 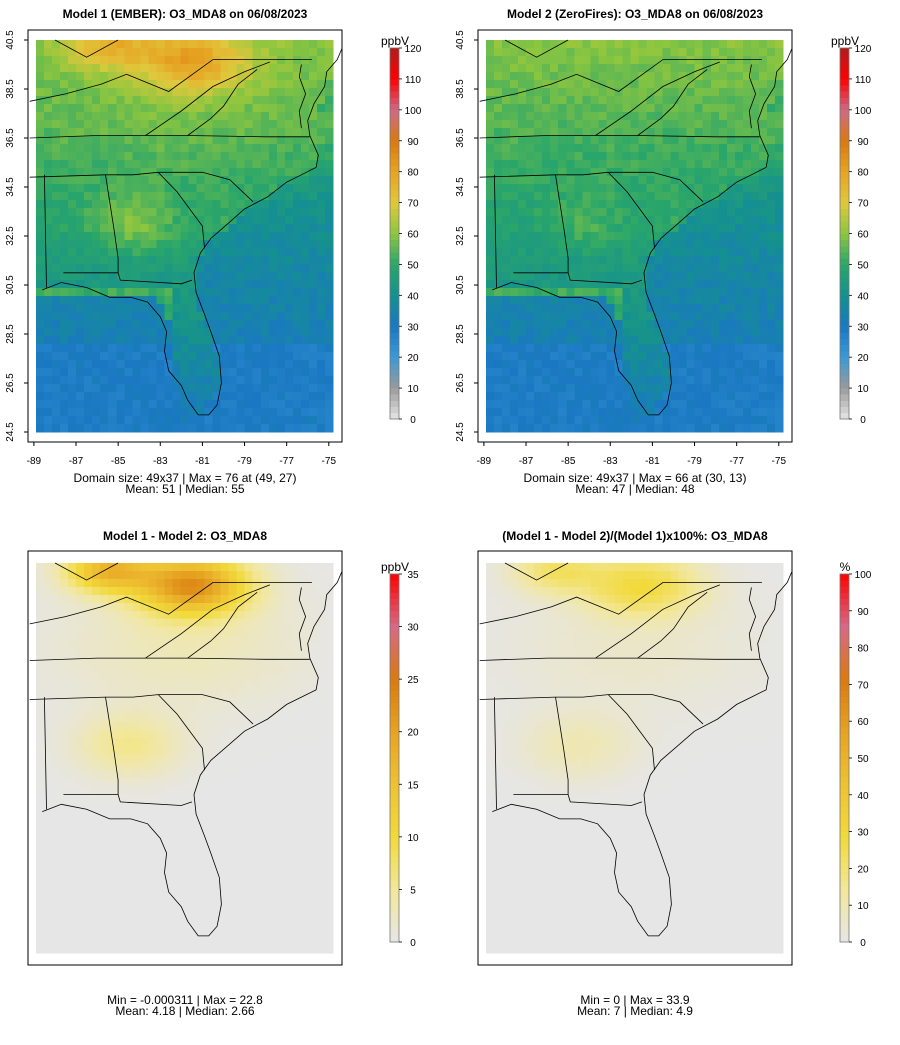 What do you see at coordinates (10, 236) in the screenshot?
I see `y-tick-label: 32.5` at bounding box center [10, 236].